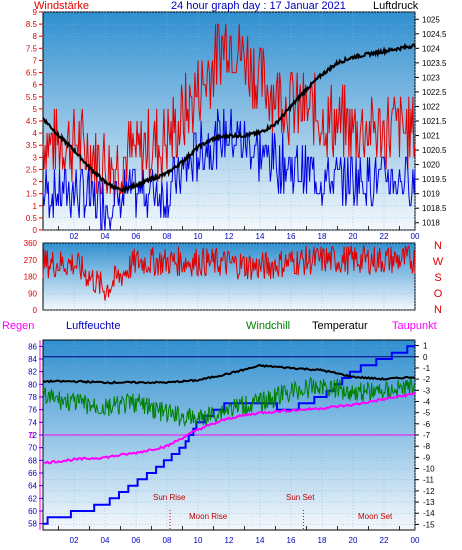 The width and height of the screenshot is (462, 550). Describe the element at coordinates (32, 460) in the screenshot. I see `humidity-tick-label: 68` at that location.